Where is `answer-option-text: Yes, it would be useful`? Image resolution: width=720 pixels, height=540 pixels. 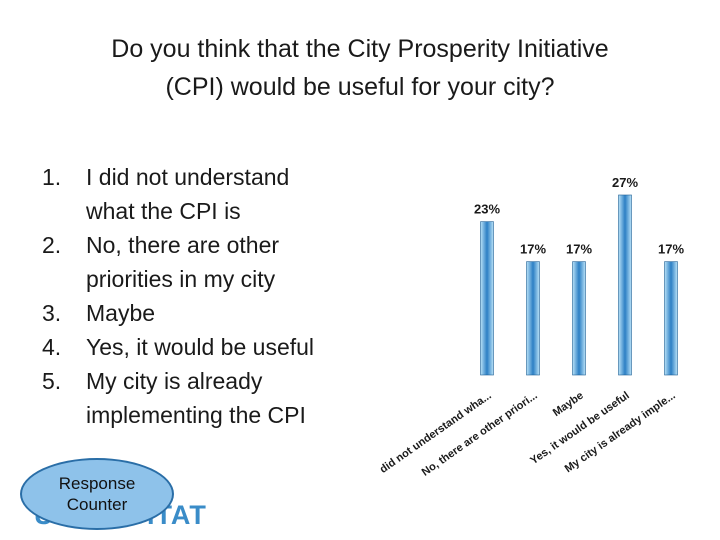
answer-option-text: Yes, it would be useful is located at coordinates (229, 347).